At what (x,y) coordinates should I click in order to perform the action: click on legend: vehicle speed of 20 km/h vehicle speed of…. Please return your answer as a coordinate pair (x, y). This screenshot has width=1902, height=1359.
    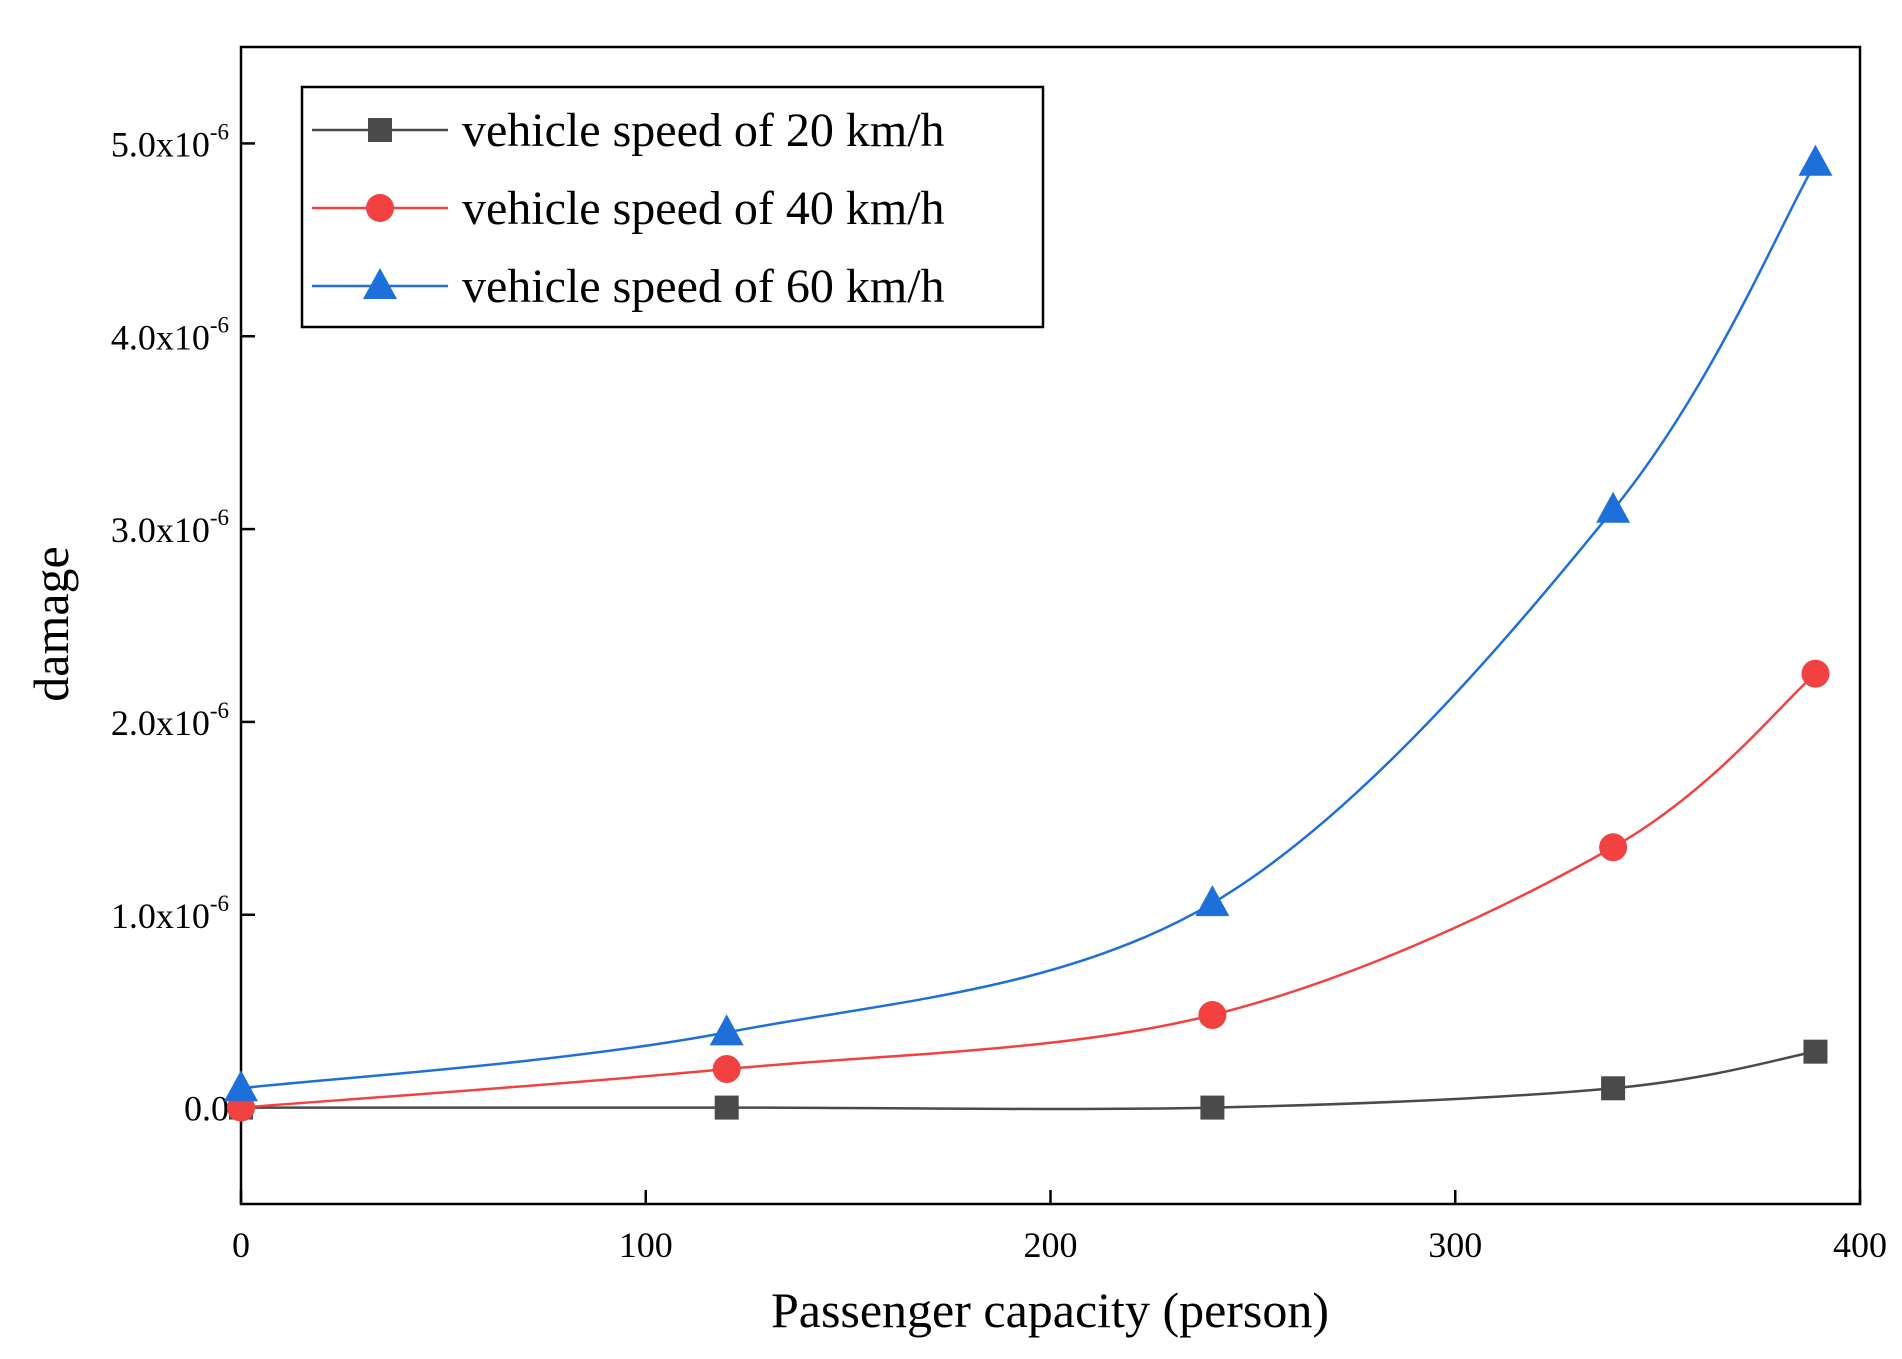
    Looking at the image, I should click on (672, 207).